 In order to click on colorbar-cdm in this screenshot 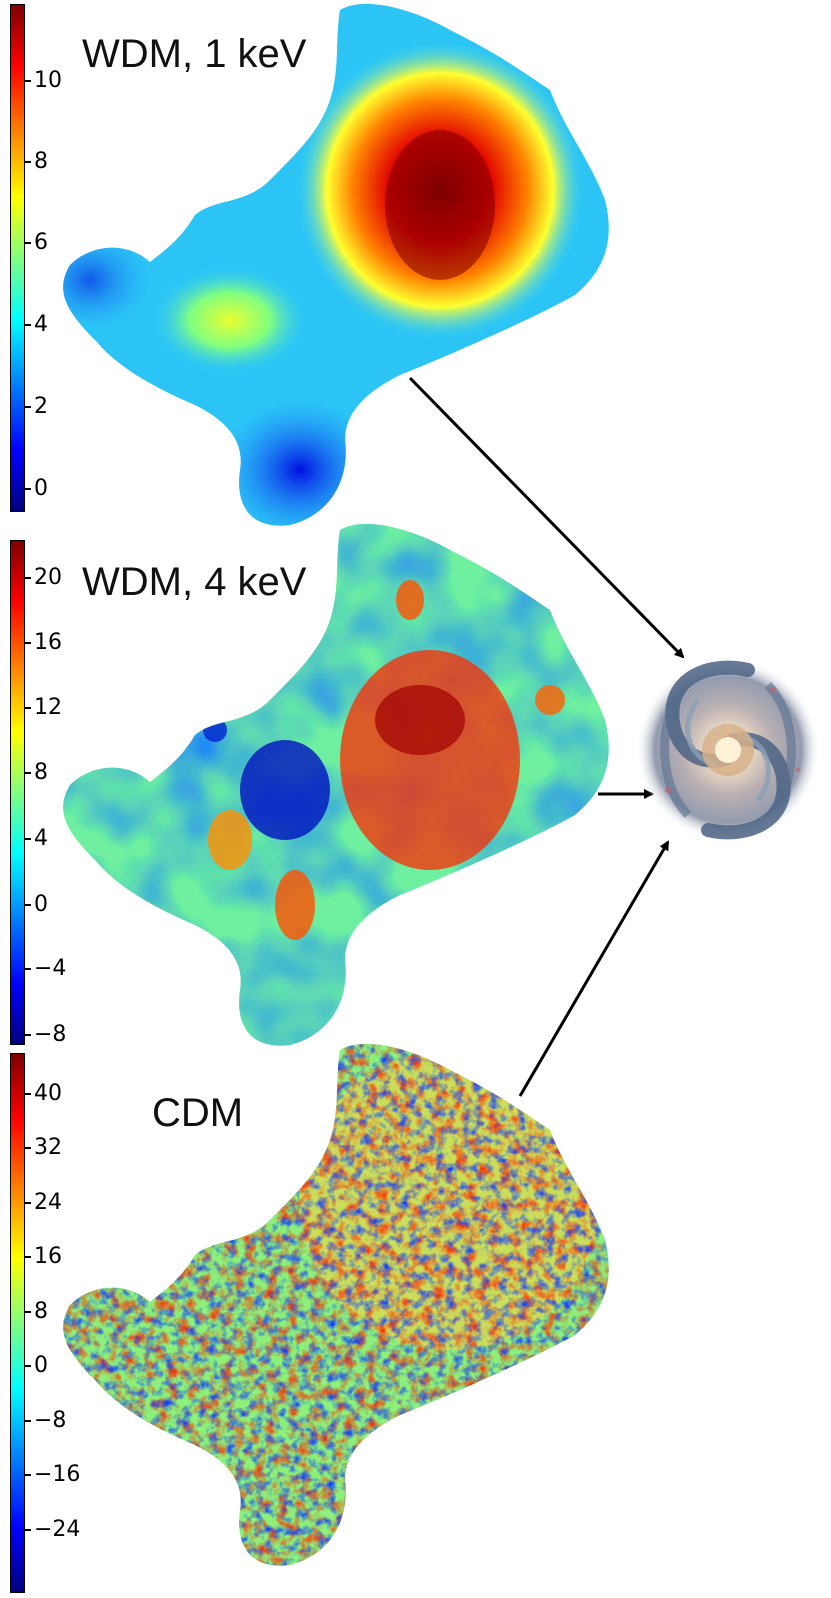, I will do `click(17, 1323)`.